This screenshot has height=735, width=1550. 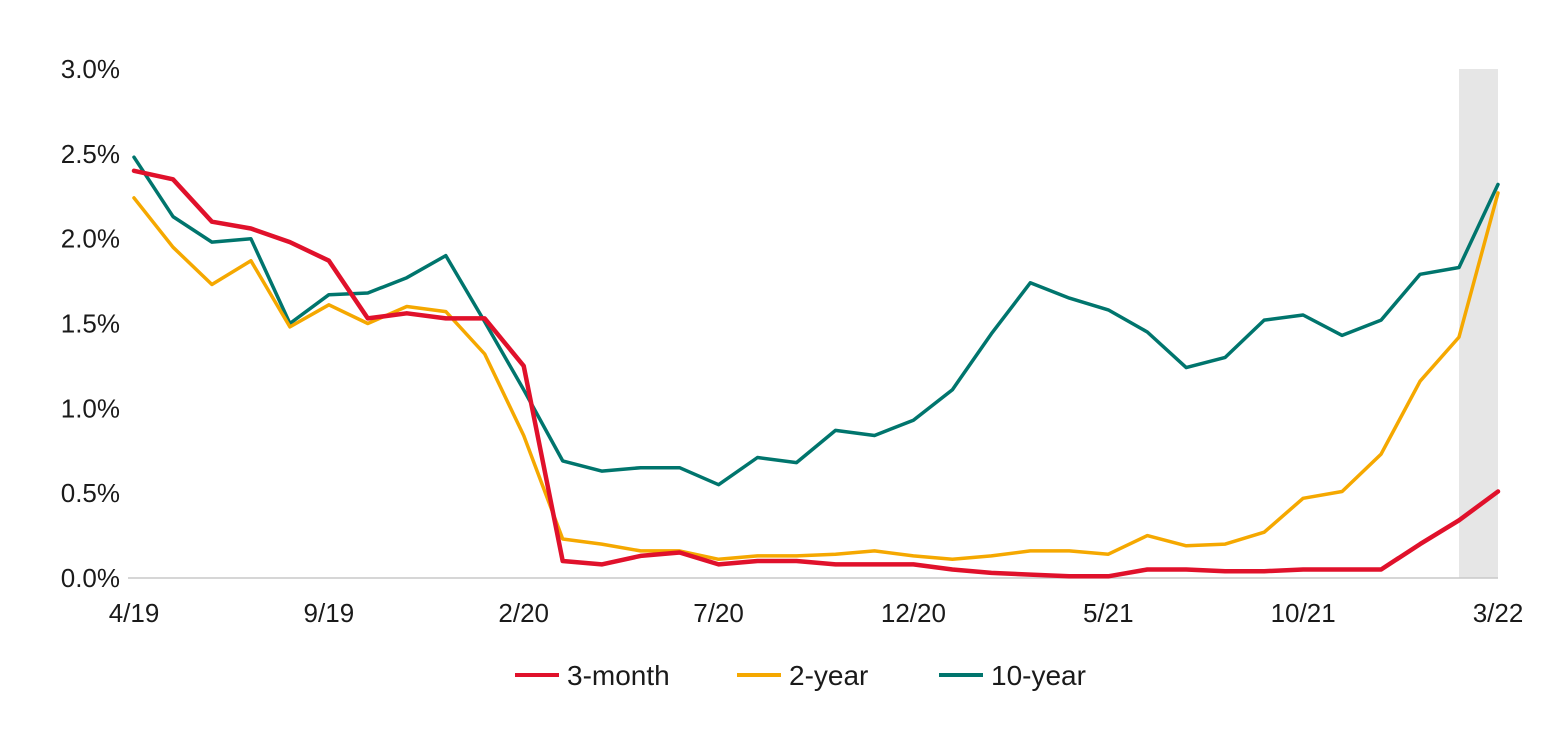 I want to click on x-tick-label: 4/19, so click(x=134, y=613).